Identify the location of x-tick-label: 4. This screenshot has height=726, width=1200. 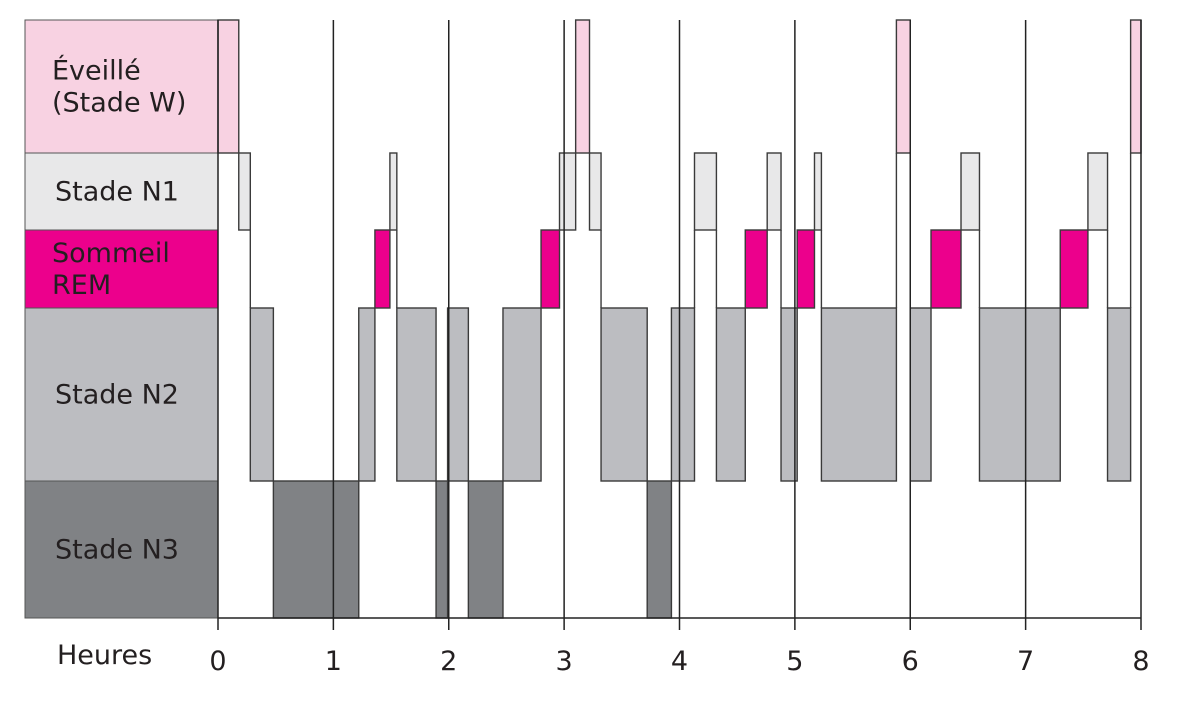
(679, 661).